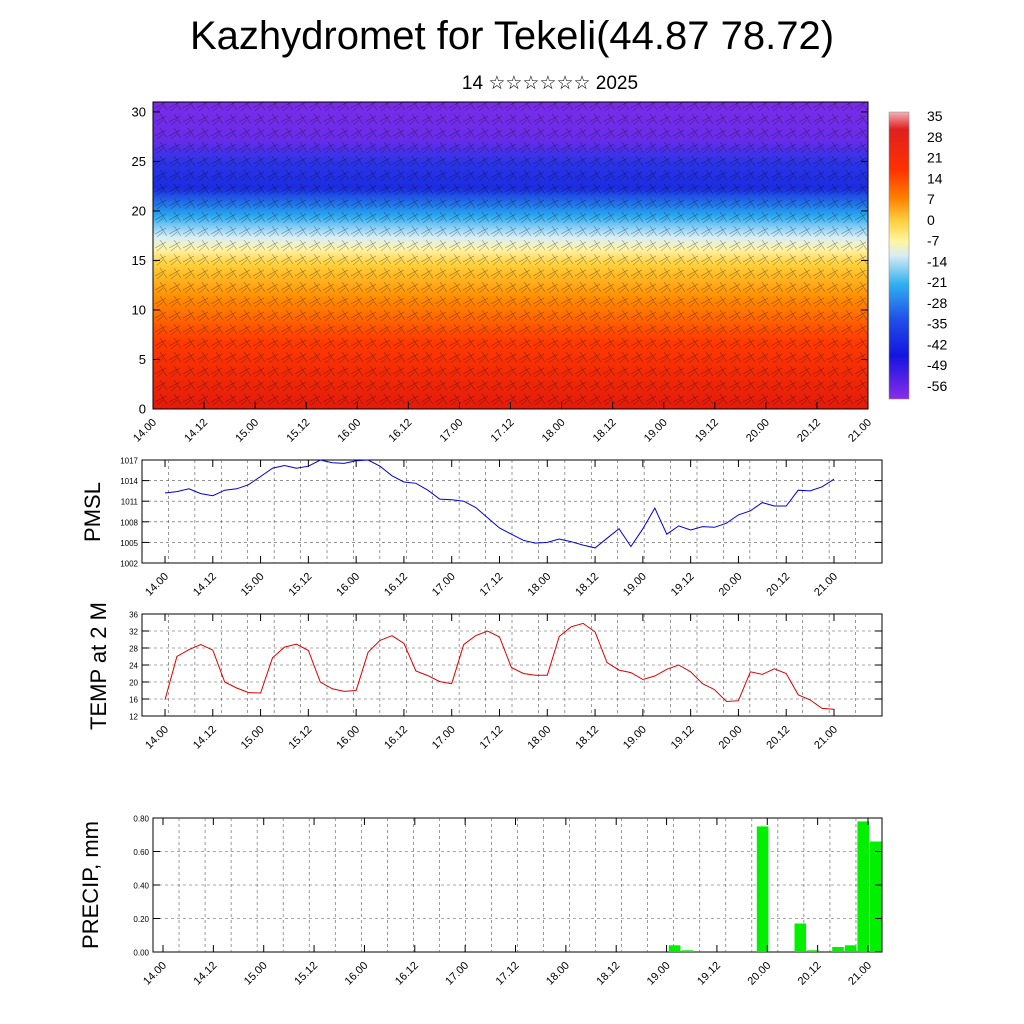 The image size is (1024, 1024). Describe the element at coordinates (141, 953) in the screenshot. I see `y-tick-label: 0.00` at that location.